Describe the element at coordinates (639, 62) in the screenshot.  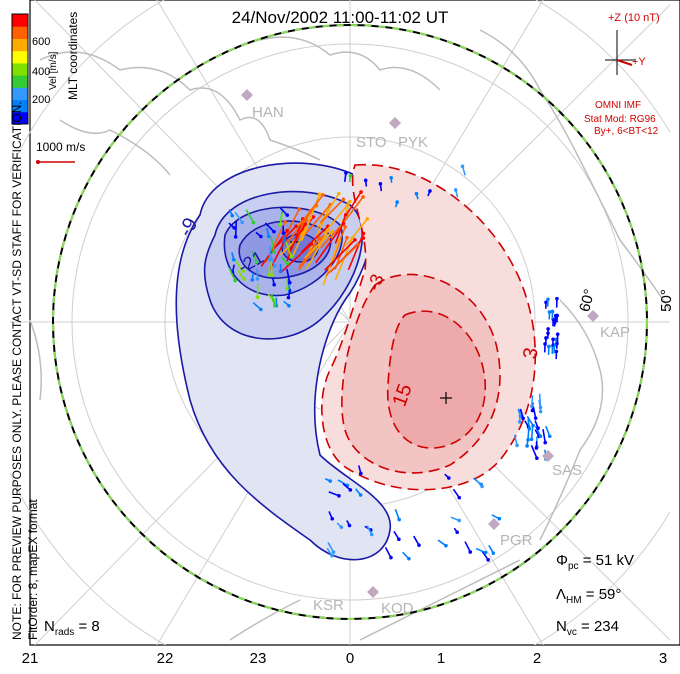
I see `imf-plus-y: +Y` at that location.